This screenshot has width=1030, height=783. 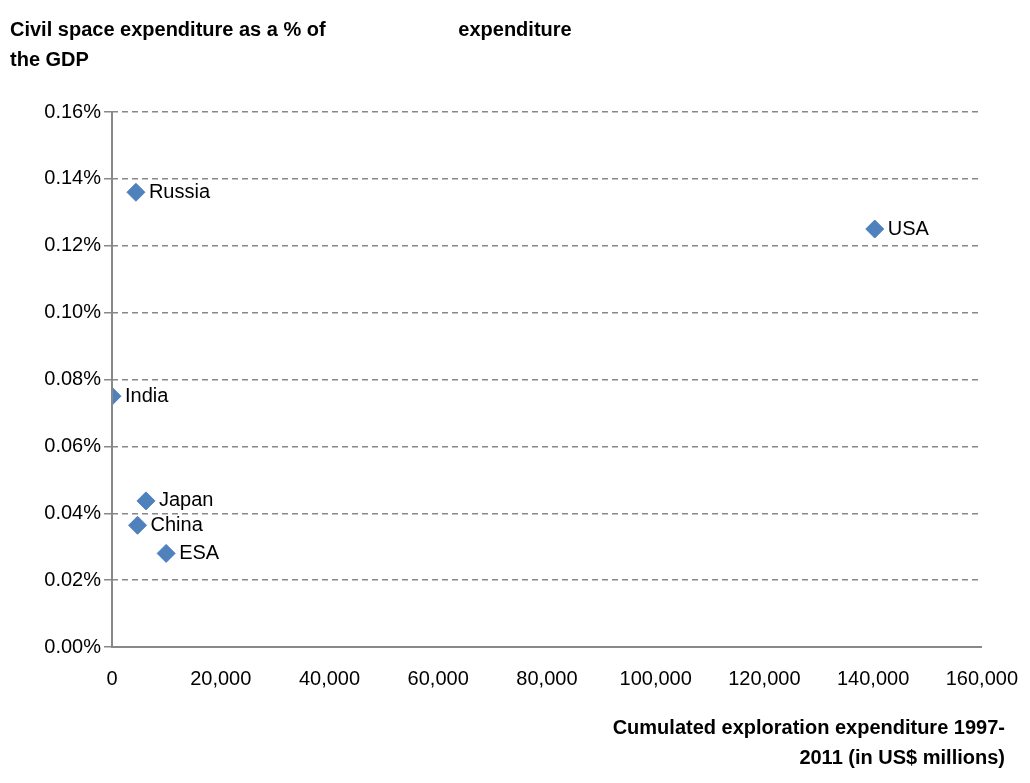 I want to click on x-tick-label: 60,000, so click(x=438, y=677).